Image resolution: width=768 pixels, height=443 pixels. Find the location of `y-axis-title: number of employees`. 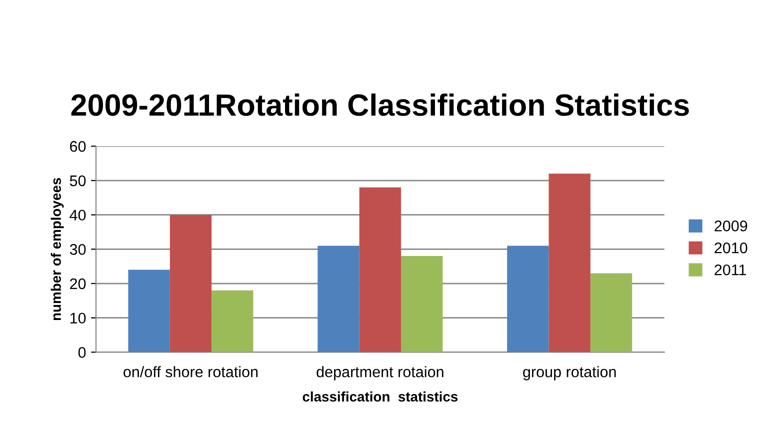

y-axis-title: number of employees is located at coordinates (57, 249).